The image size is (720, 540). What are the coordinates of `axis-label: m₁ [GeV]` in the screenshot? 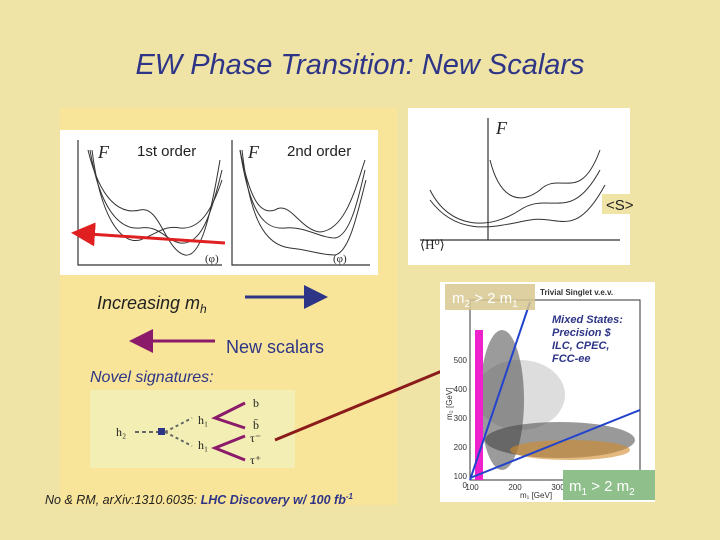 It's located at (536, 495).